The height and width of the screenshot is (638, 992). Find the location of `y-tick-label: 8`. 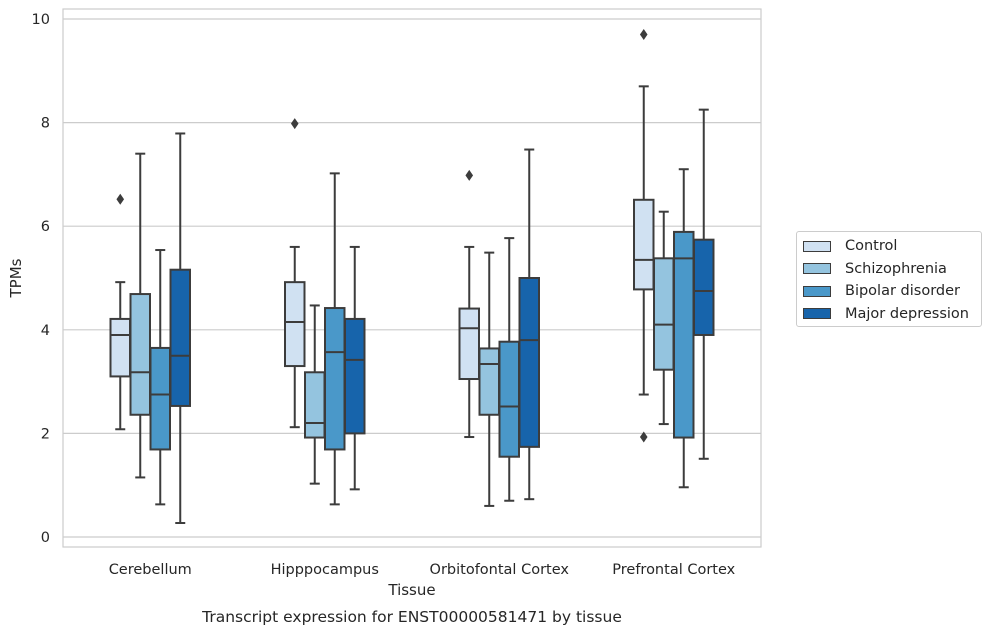

y-tick-label: 8 is located at coordinates (45, 124).